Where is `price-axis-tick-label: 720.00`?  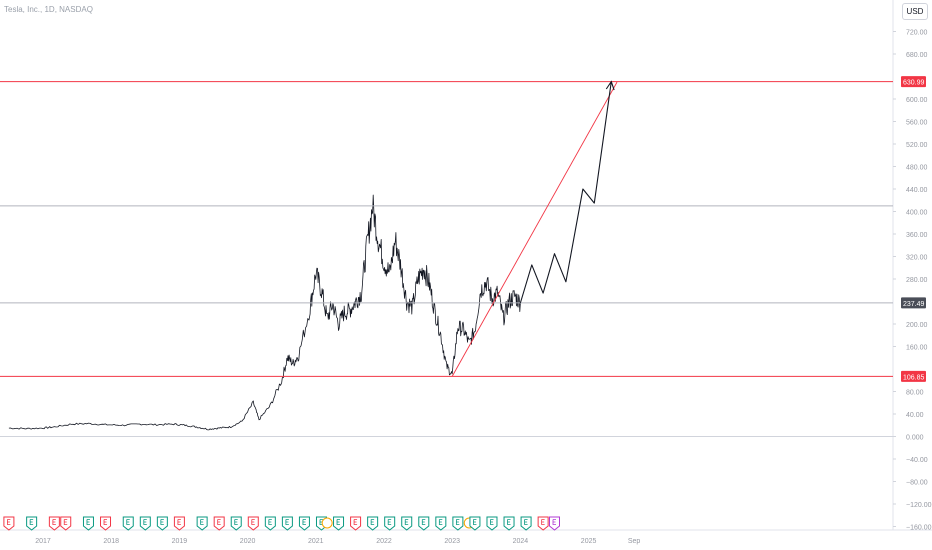 price-axis-tick-label: 720.00 is located at coordinates (917, 33).